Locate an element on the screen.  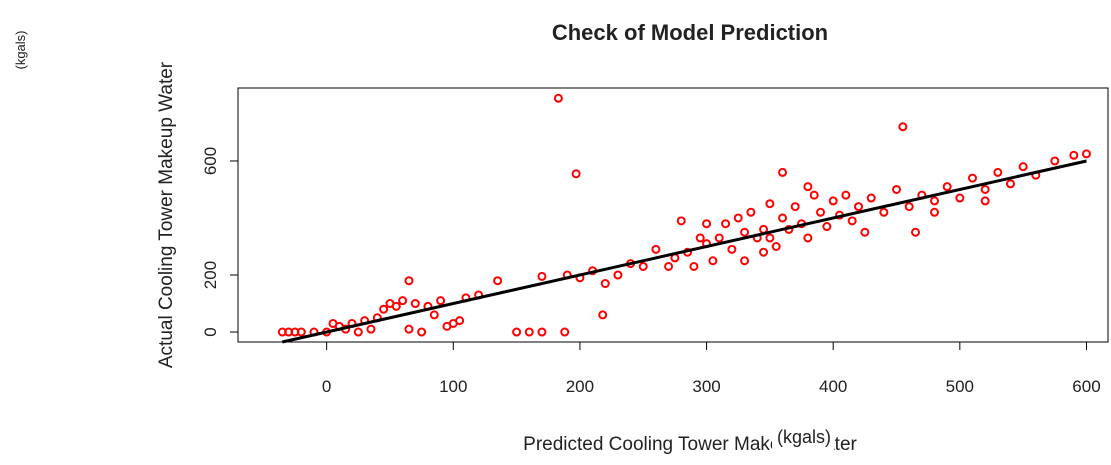
x-tick-label: 300 is located at coordinates (706, 386).